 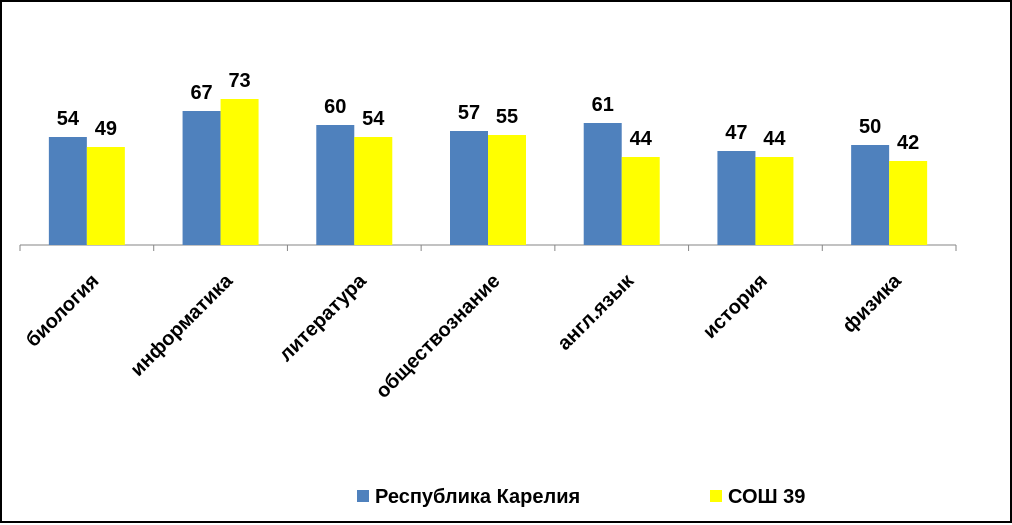 I want to click on data-label-karelia-1: 67, so click(x=201, y=93).